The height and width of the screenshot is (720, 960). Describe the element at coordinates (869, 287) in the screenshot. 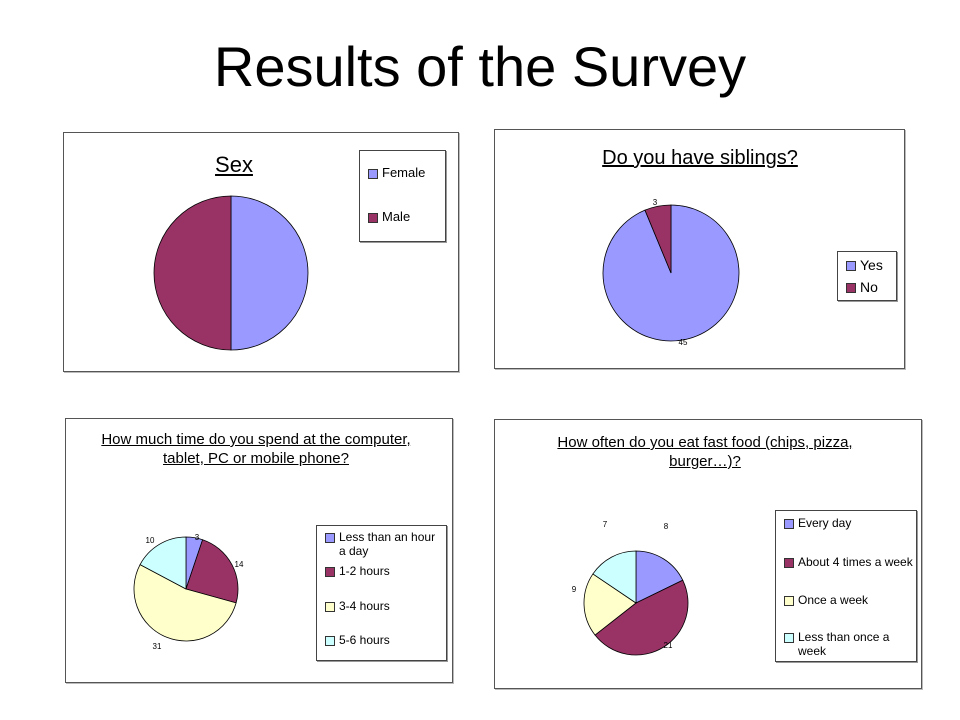

I see `legend-label: No` at that location.